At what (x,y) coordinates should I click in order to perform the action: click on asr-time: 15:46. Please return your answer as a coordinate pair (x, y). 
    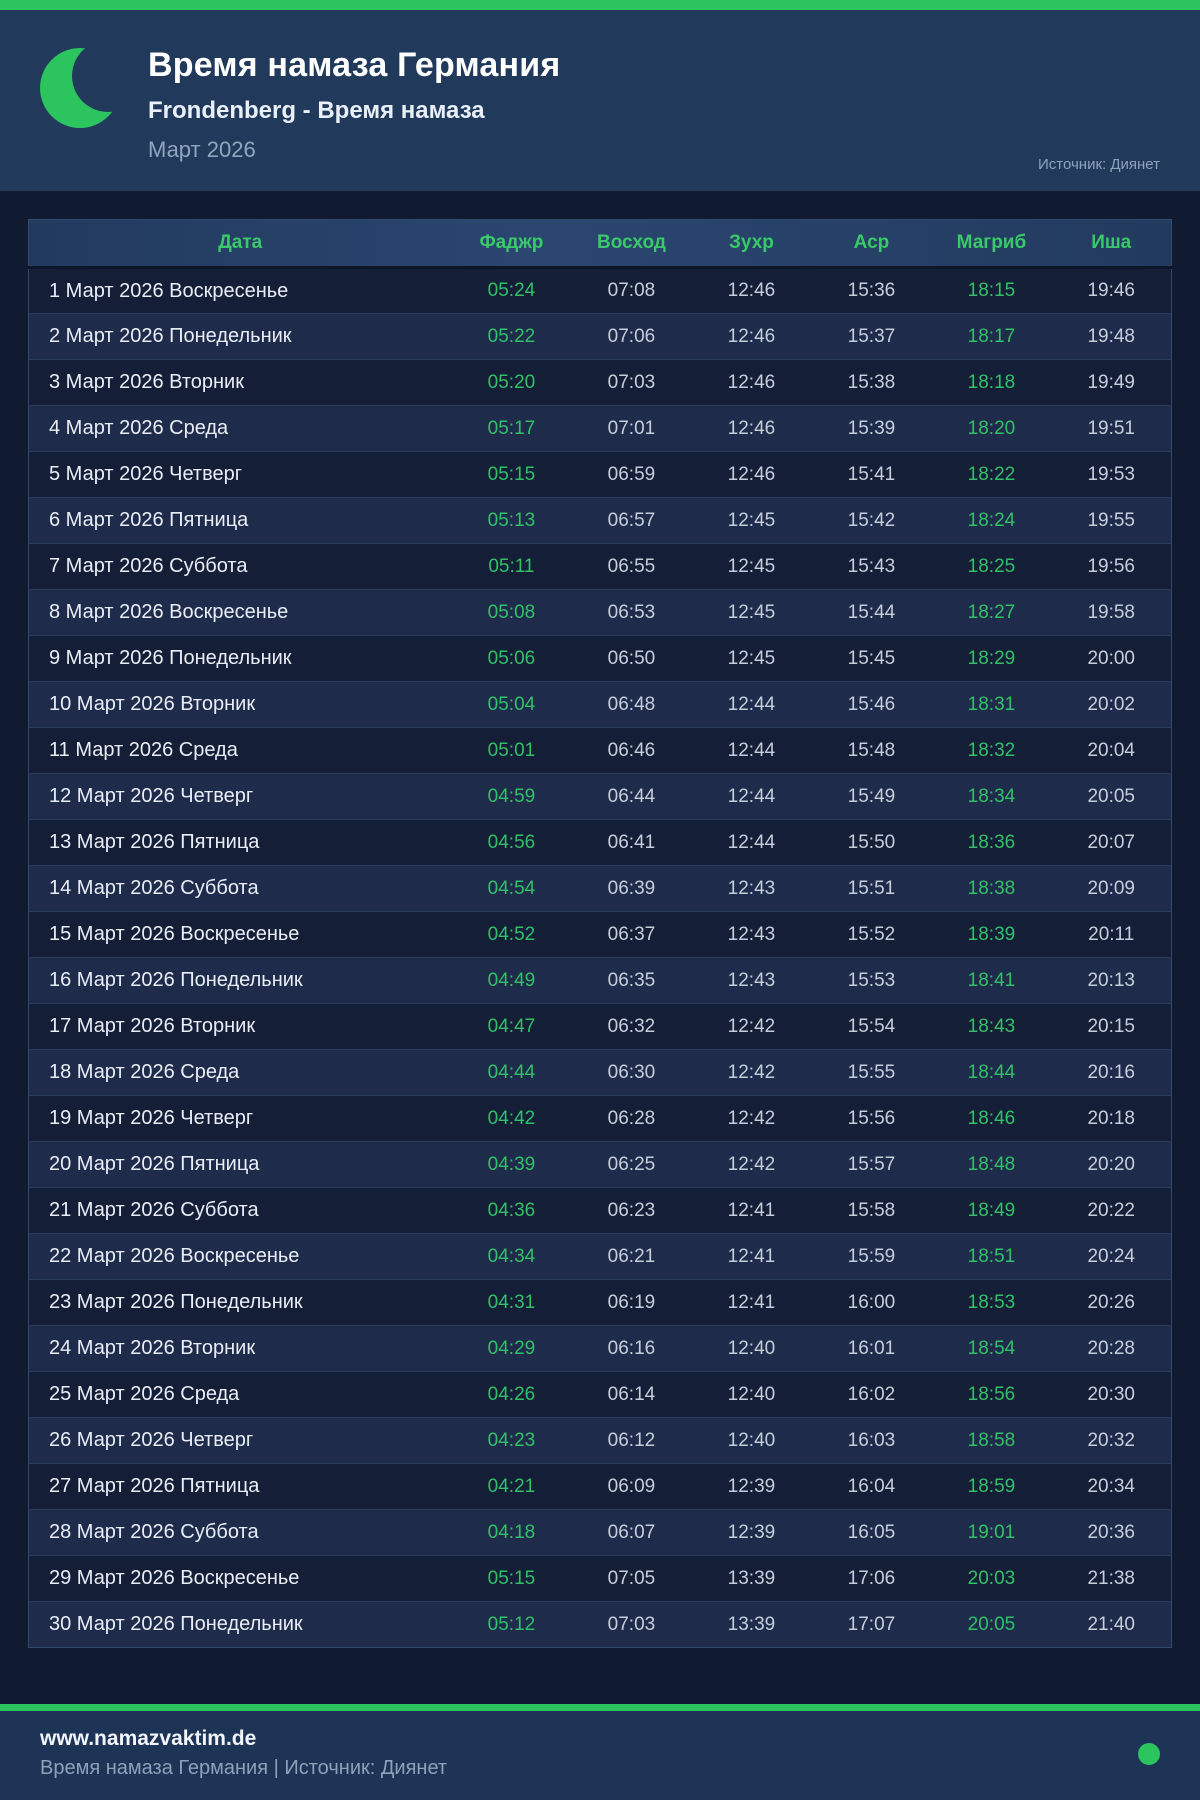
    Looking at the image, I should click on (871, 704).